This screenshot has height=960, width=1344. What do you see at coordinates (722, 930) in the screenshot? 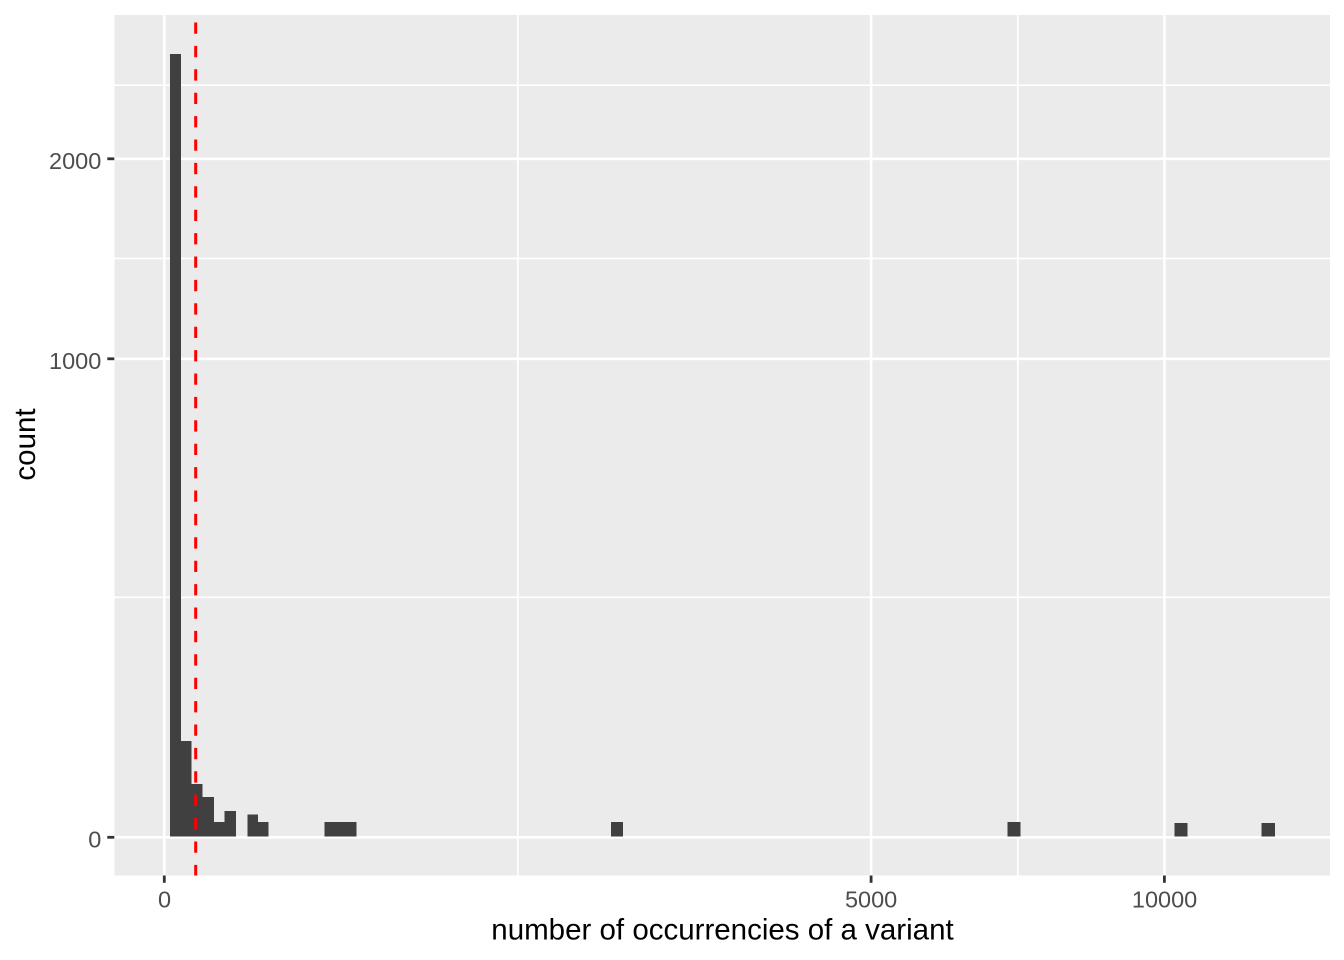
I see `svg-text:number of occurrencies of a va: number of occurrencies of a variant` at bounding box center [722, 930].